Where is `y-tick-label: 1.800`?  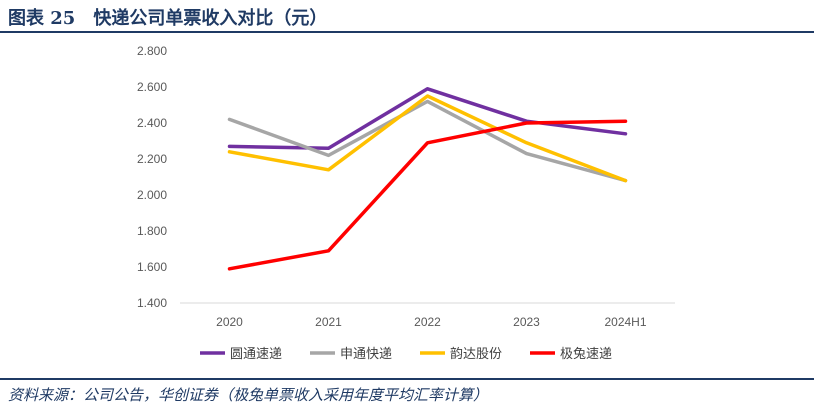
y-tick-label: 1.800 is located at coordinates (152, 231).